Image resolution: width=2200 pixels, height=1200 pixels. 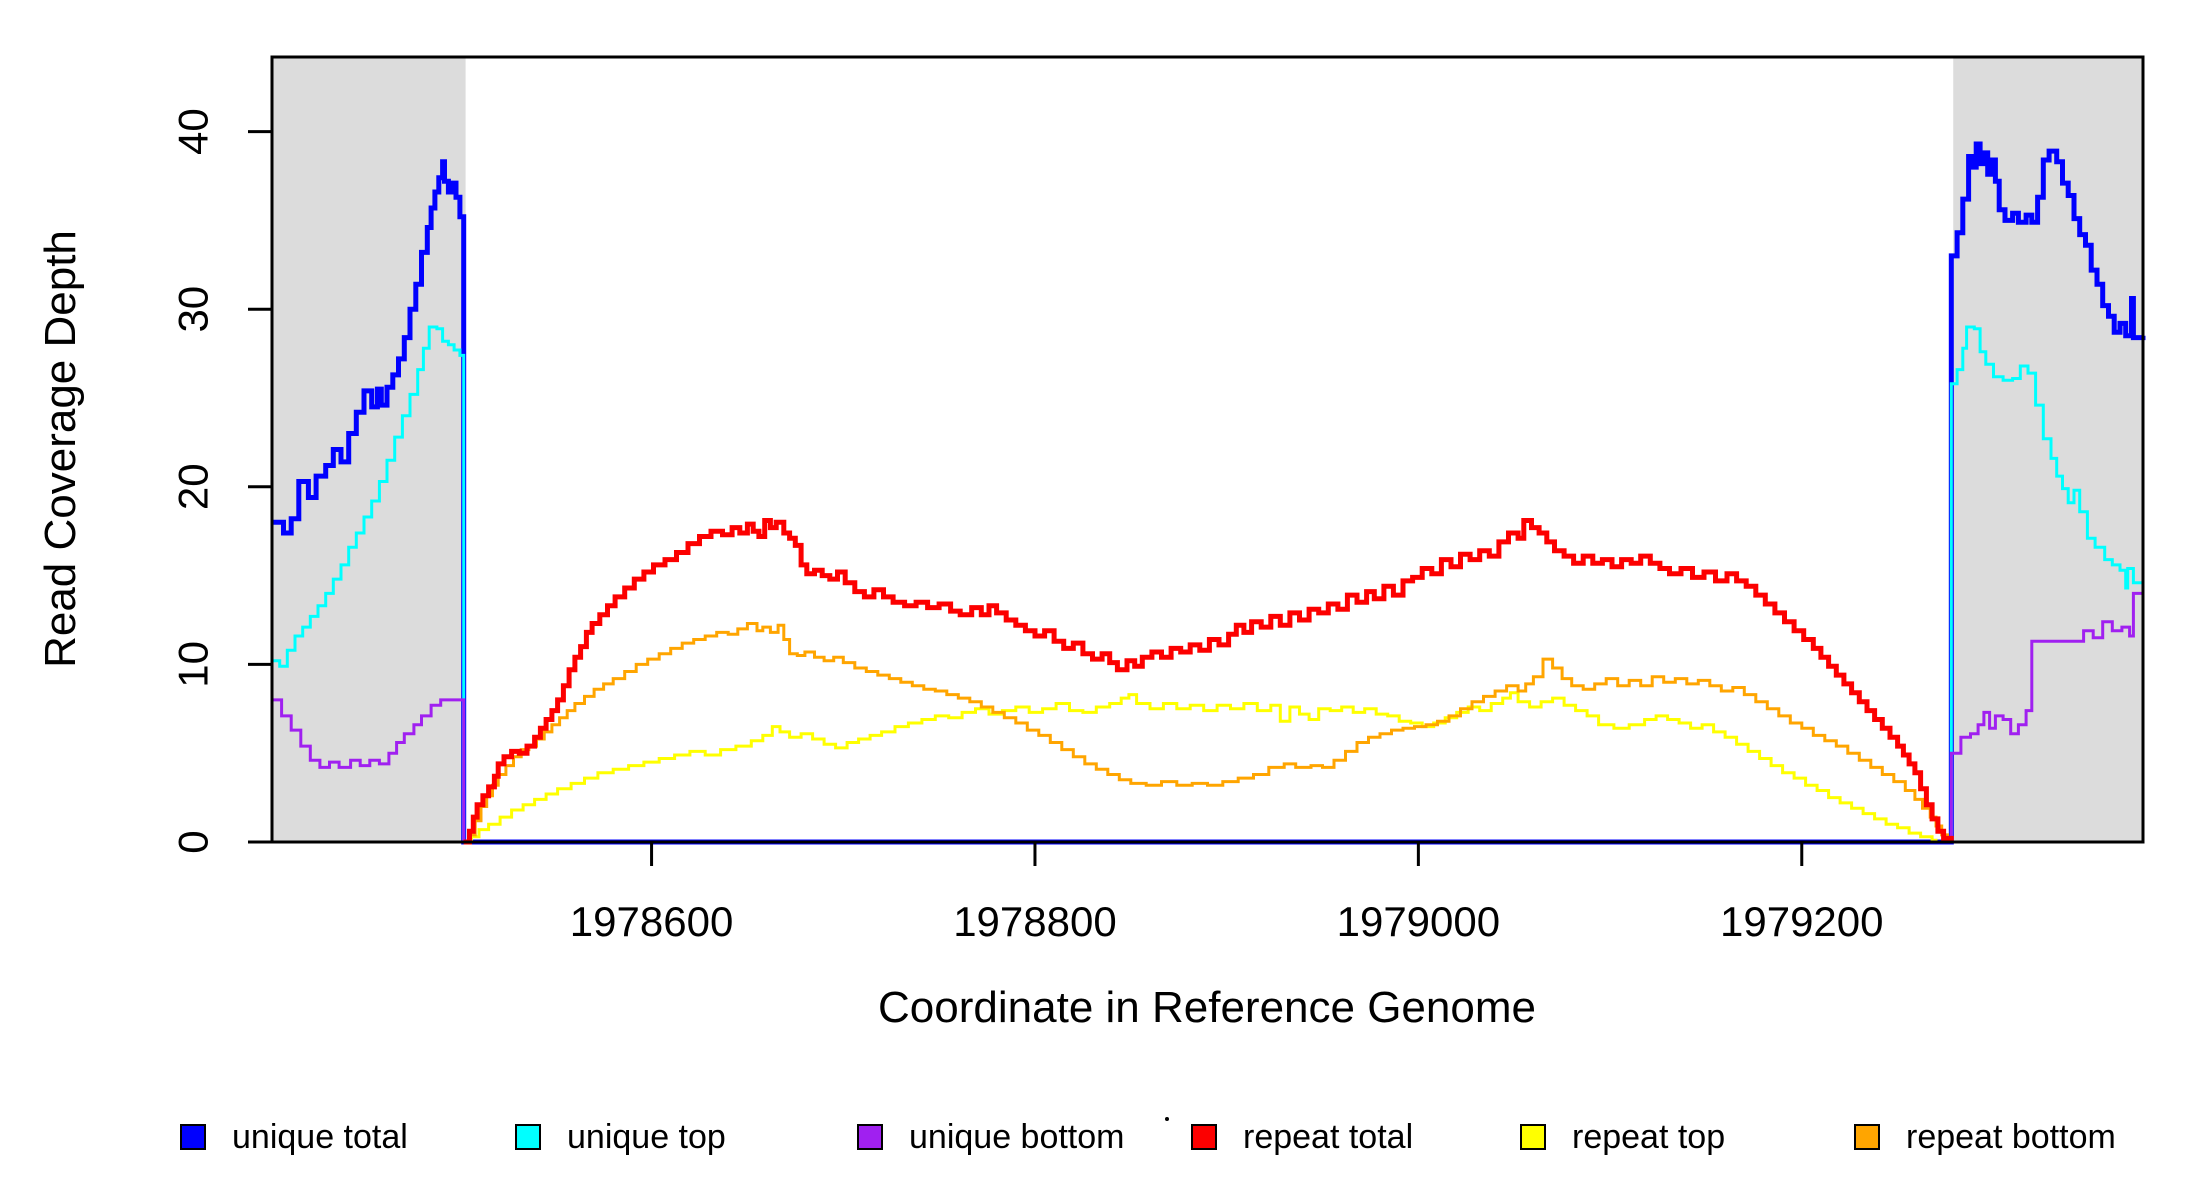 I want to click on repeat-top-swatch-icon, so click(x=1533, y=1137).